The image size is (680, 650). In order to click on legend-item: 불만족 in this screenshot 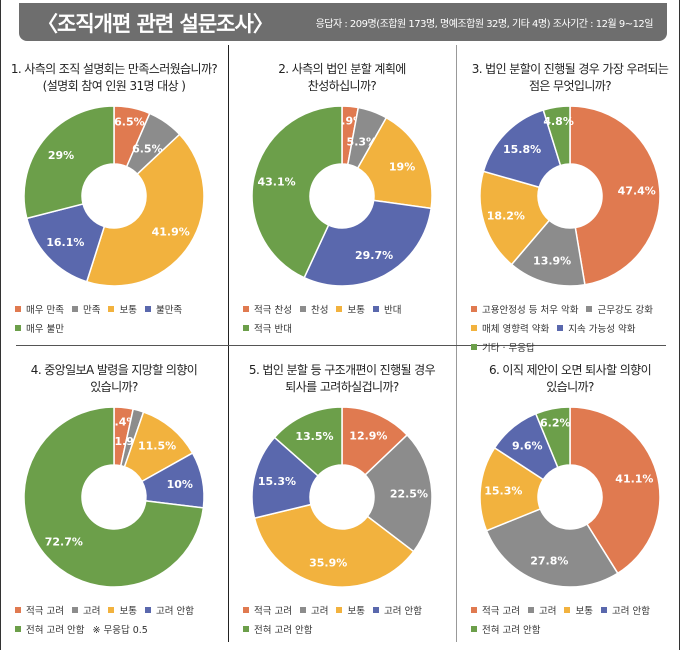, I will do `click(163, 310)`.